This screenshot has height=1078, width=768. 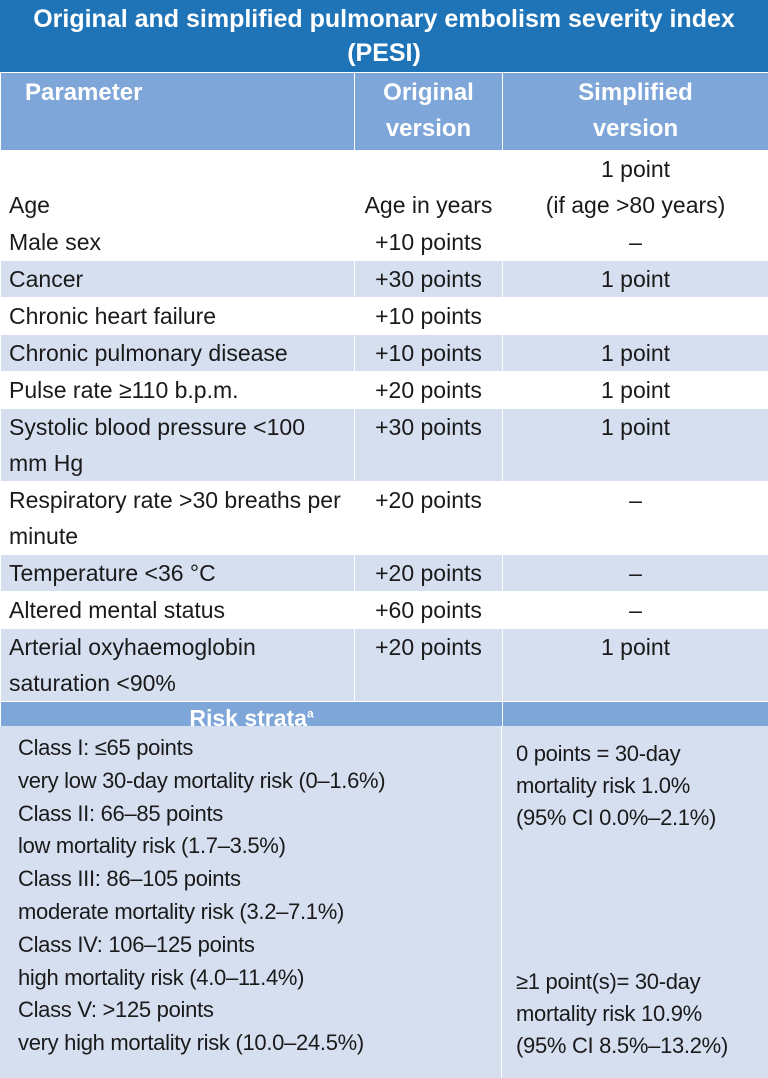 What do you see at coordinates (152, 846) in the screenshot?
I see `strata-line: low mortality risk (1.7–3.5%)` at bounding box center [152, 846].